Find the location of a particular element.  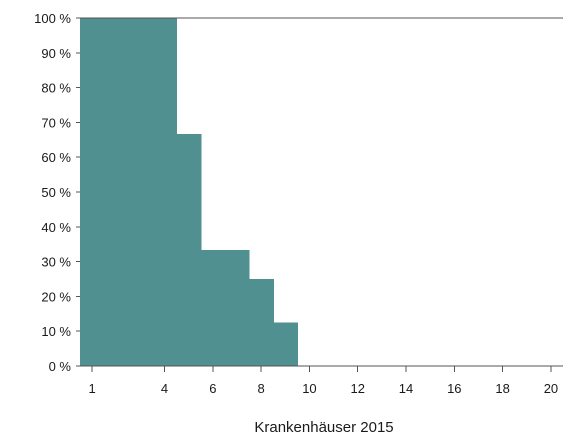

x-tick-label-1: 1 is located at coordinates (91, 388).